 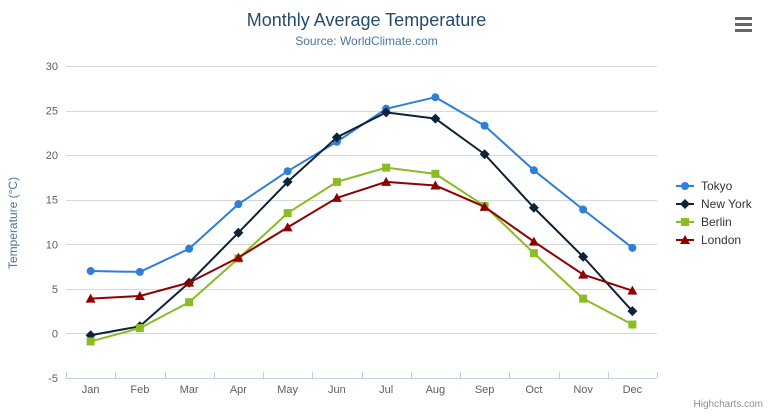 I want to click on y-axis-label: 10, so click(x=52, y=245).